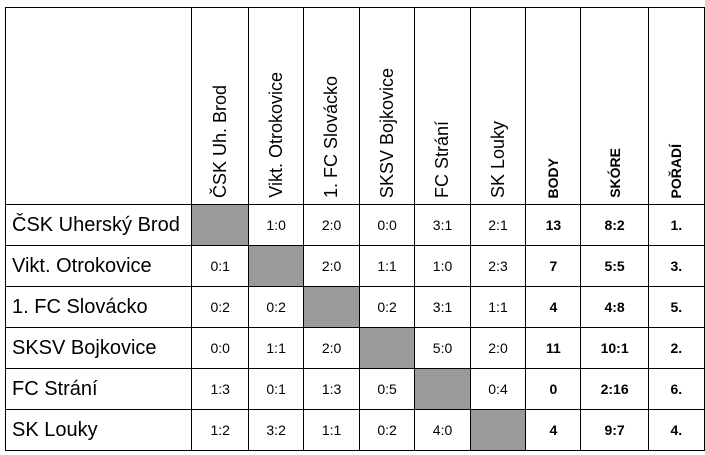  Describe the element at coordinates (219, 141) in the screenshot. I see `col-header-label: ČSK Uh. Brod` at that location.